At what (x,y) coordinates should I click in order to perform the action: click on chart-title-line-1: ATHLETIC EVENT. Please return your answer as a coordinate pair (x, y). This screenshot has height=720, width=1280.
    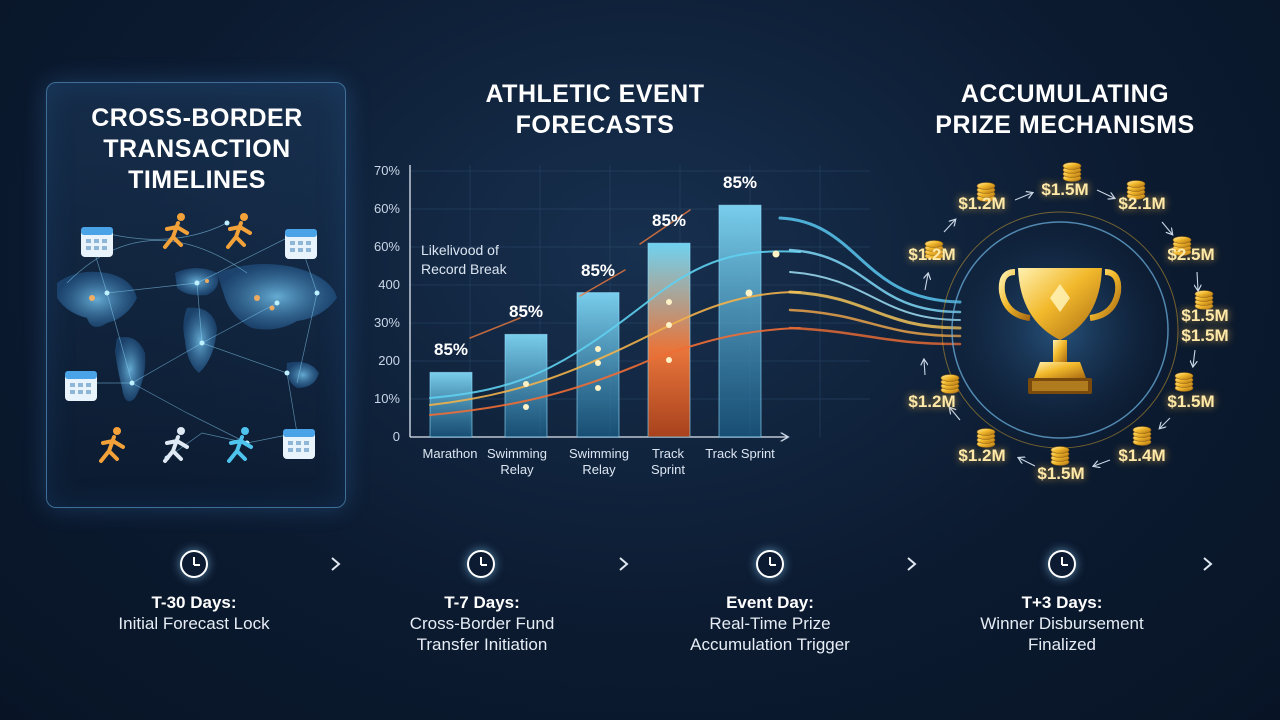
    Looking at the image, I should click on (595, 94).